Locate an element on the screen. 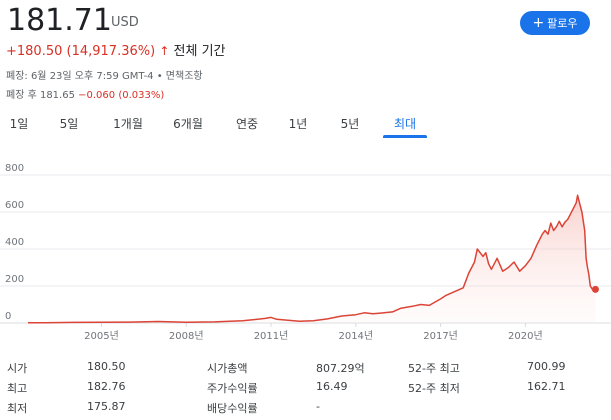  price-change: +180.50 (14,917.36%) ↑ 전체 기간 is located at coordinates (116, 49).